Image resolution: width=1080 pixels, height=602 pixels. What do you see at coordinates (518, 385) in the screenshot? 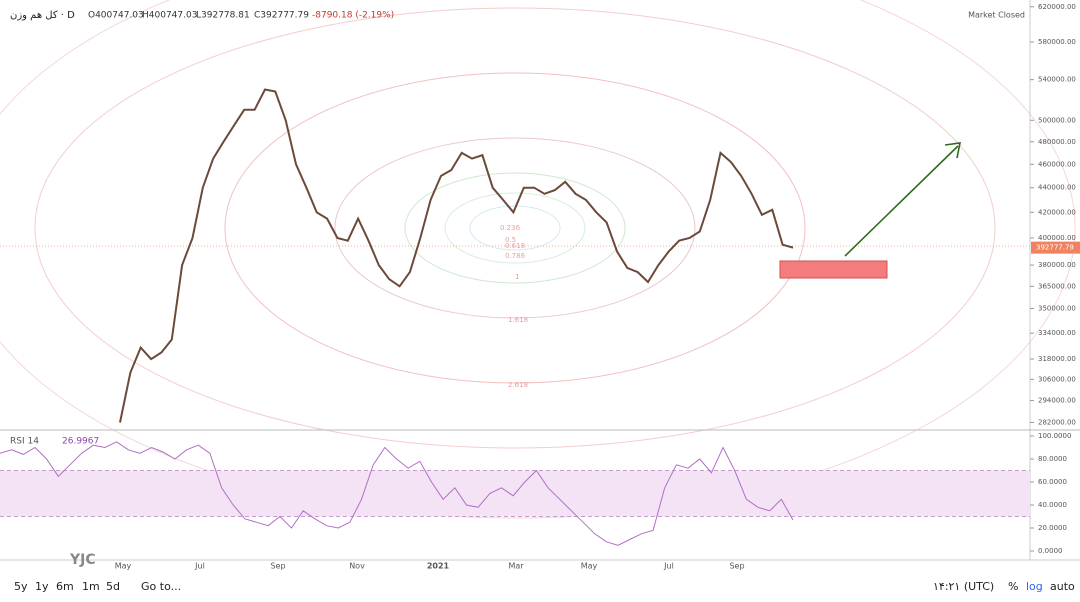
I see `fib-label: 2.618` at bounding box center [518, 385].